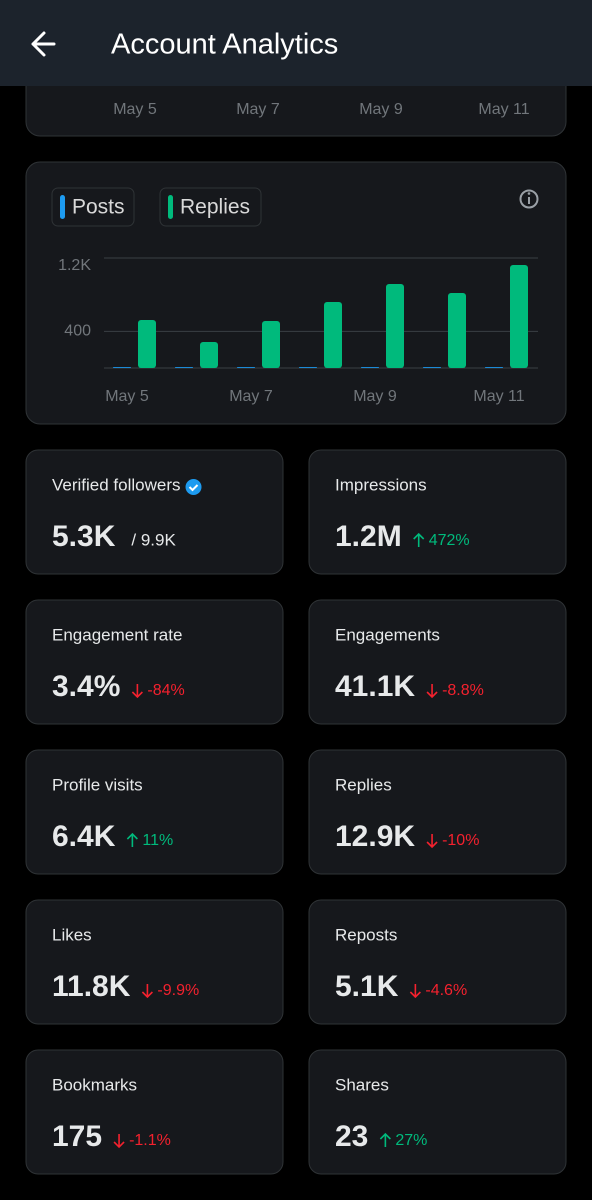 Image resolution: width=592 pixels, height=1200 pixels. Describe the element at coordinates (446, 990) in the screenshot. I see `stat-change: -4.6%` at that location.